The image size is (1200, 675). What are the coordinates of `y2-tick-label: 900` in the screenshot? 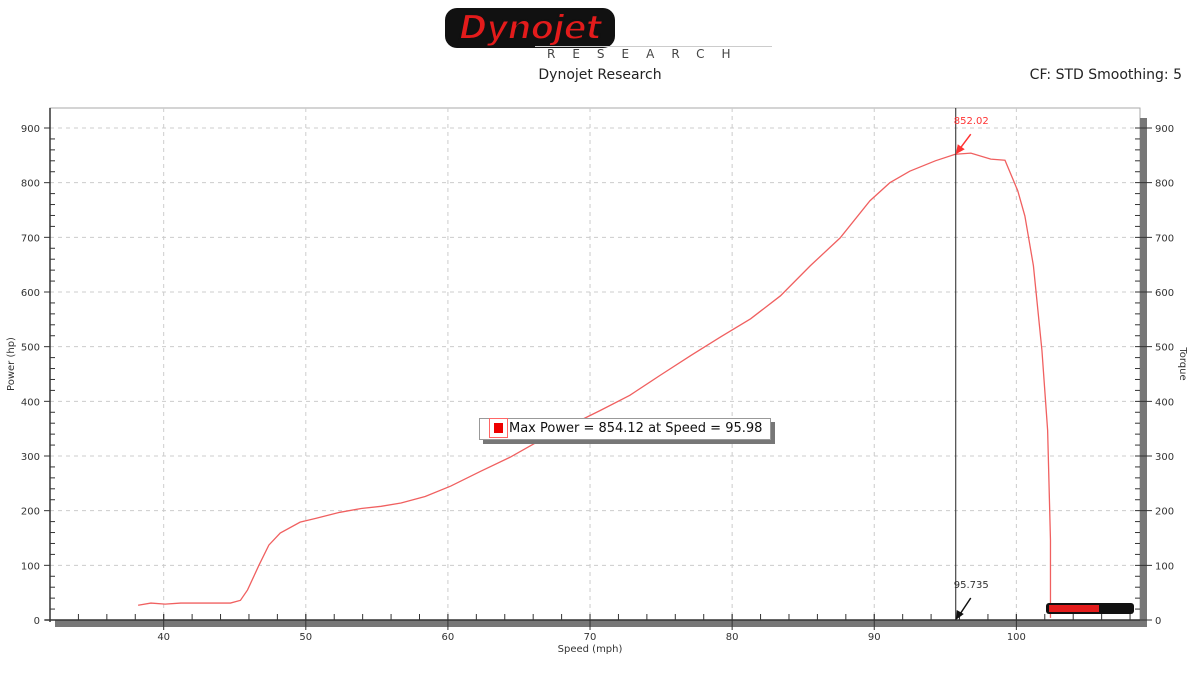 It's located at (1164, 129).